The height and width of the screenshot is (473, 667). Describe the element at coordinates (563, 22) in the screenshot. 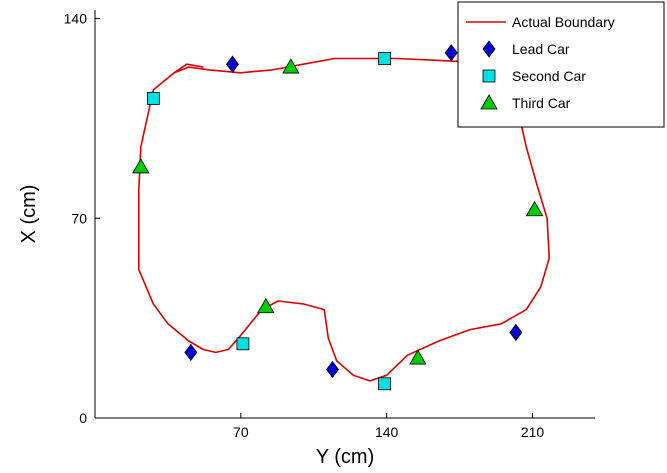

I see `legend-label-boundary: Actual Boundary` at that location.